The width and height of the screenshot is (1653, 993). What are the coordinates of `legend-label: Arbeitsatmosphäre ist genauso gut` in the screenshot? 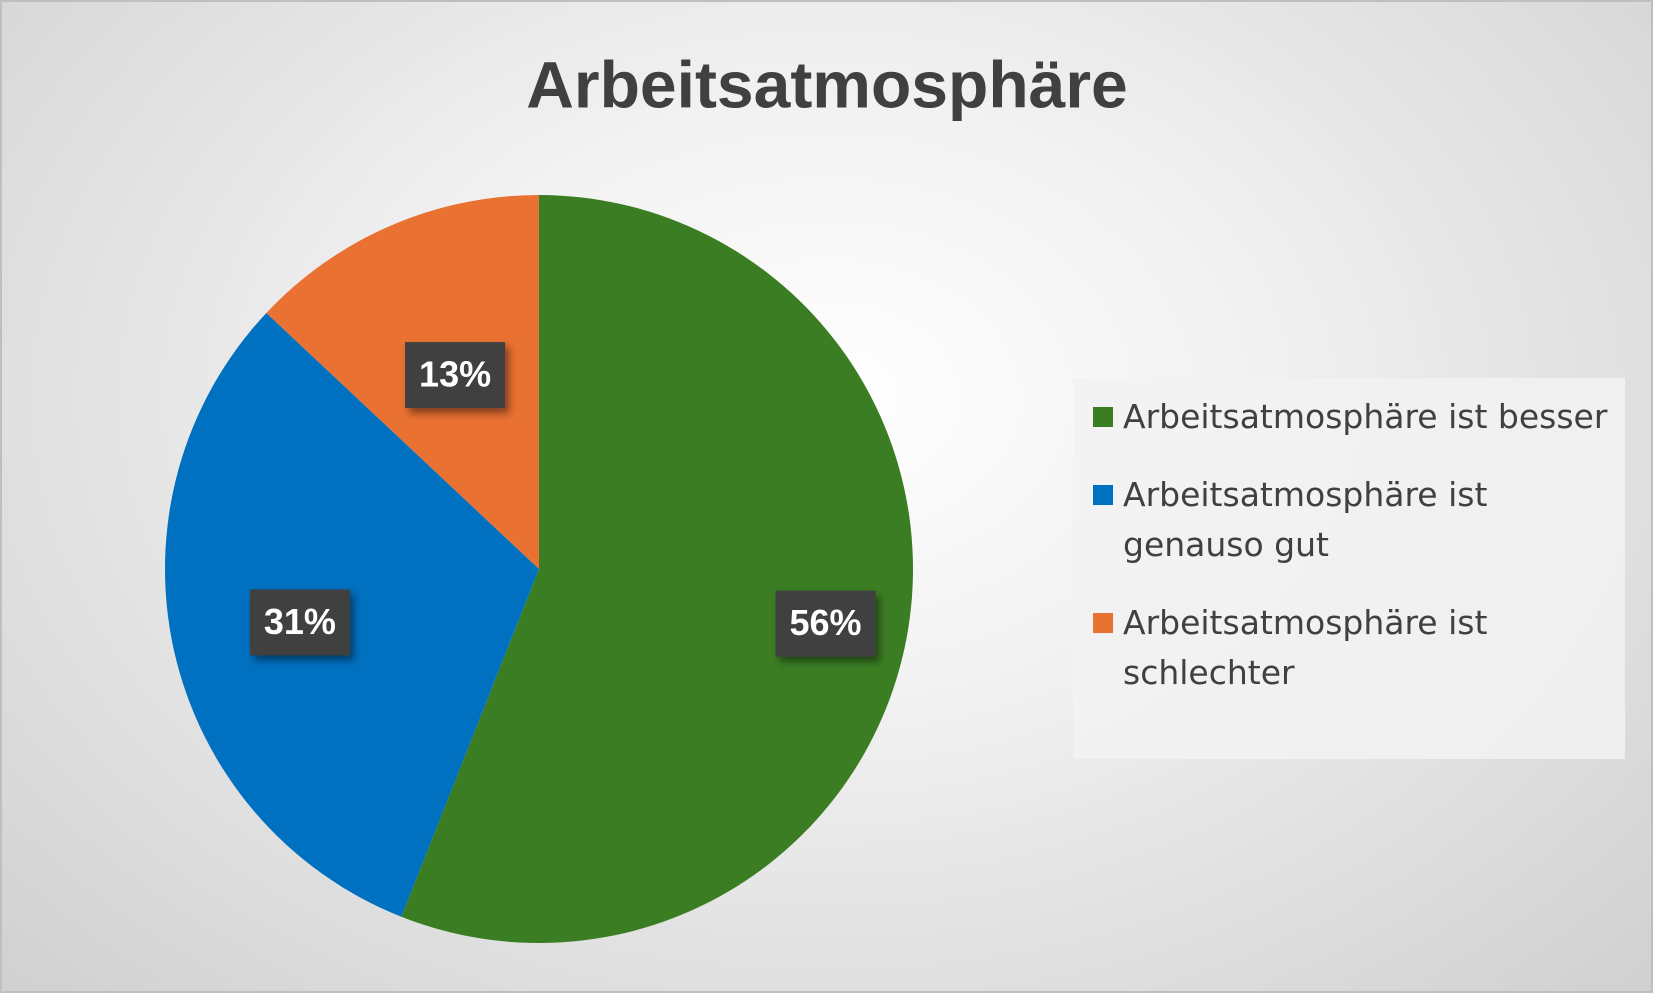 It's located at (1305, 519).